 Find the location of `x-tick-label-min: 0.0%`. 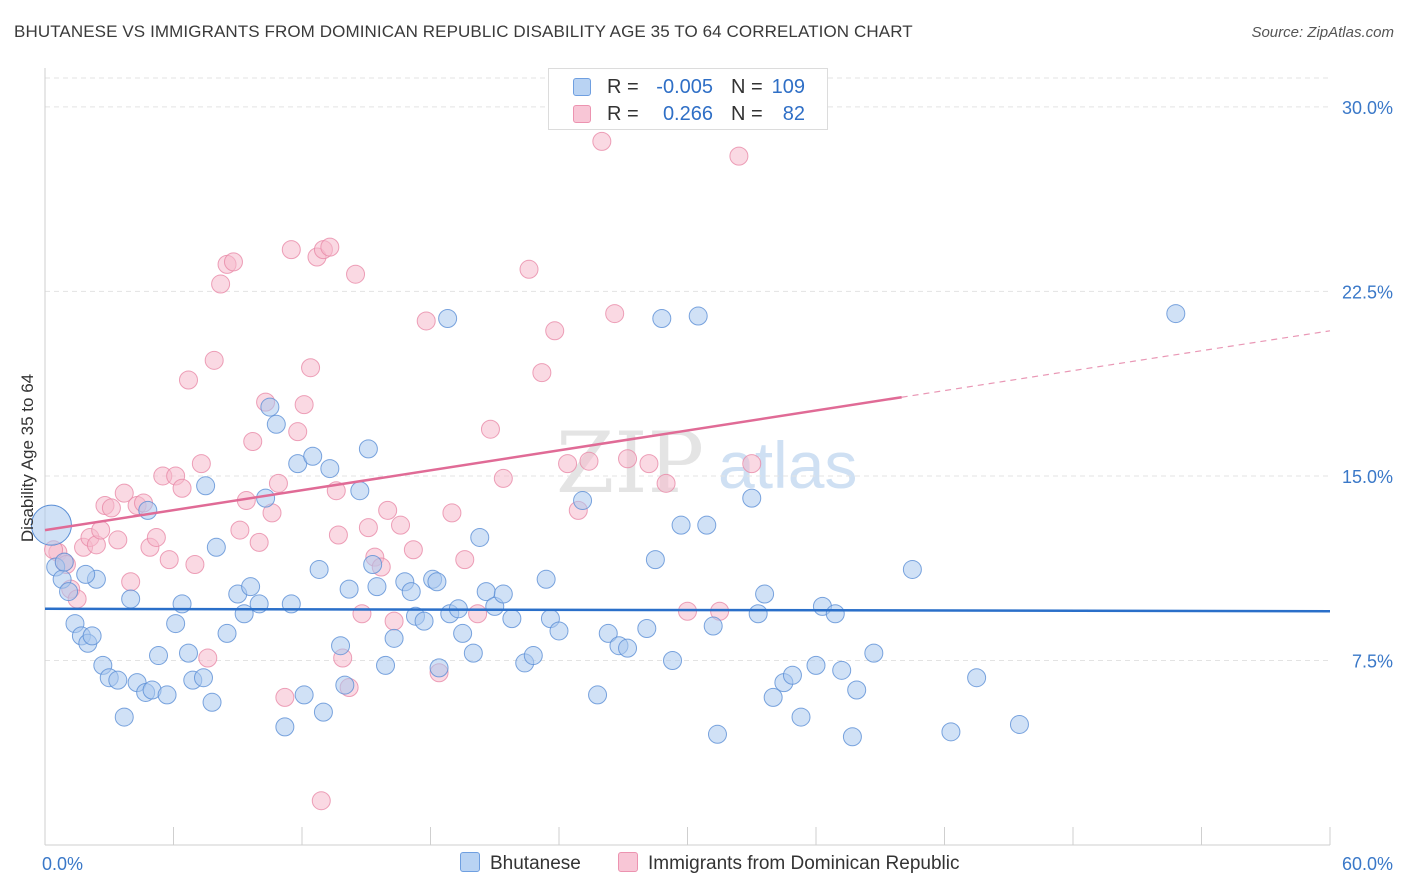

x-tick-label-min: 0.0% is located at coordinates (62, 864).